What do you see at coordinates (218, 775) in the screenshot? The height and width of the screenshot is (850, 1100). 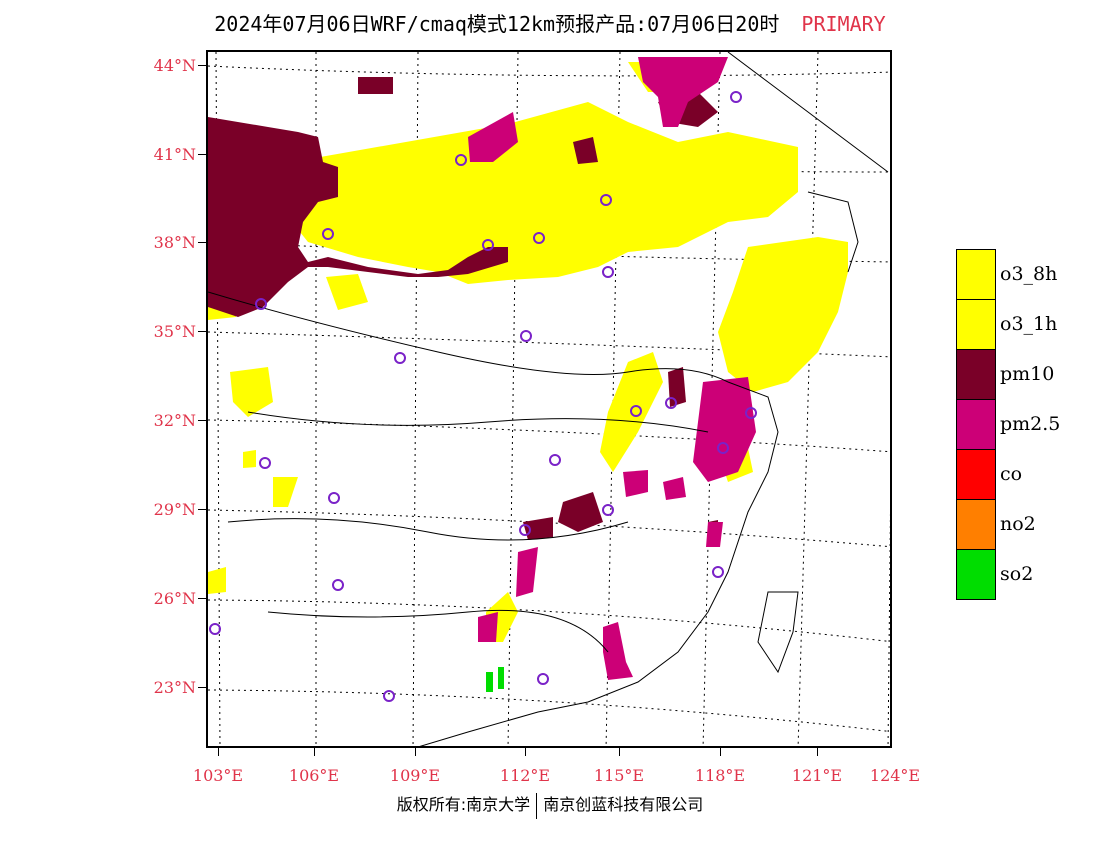 I see `lon-label-103: 103°E` at bounding box center [218, 775].